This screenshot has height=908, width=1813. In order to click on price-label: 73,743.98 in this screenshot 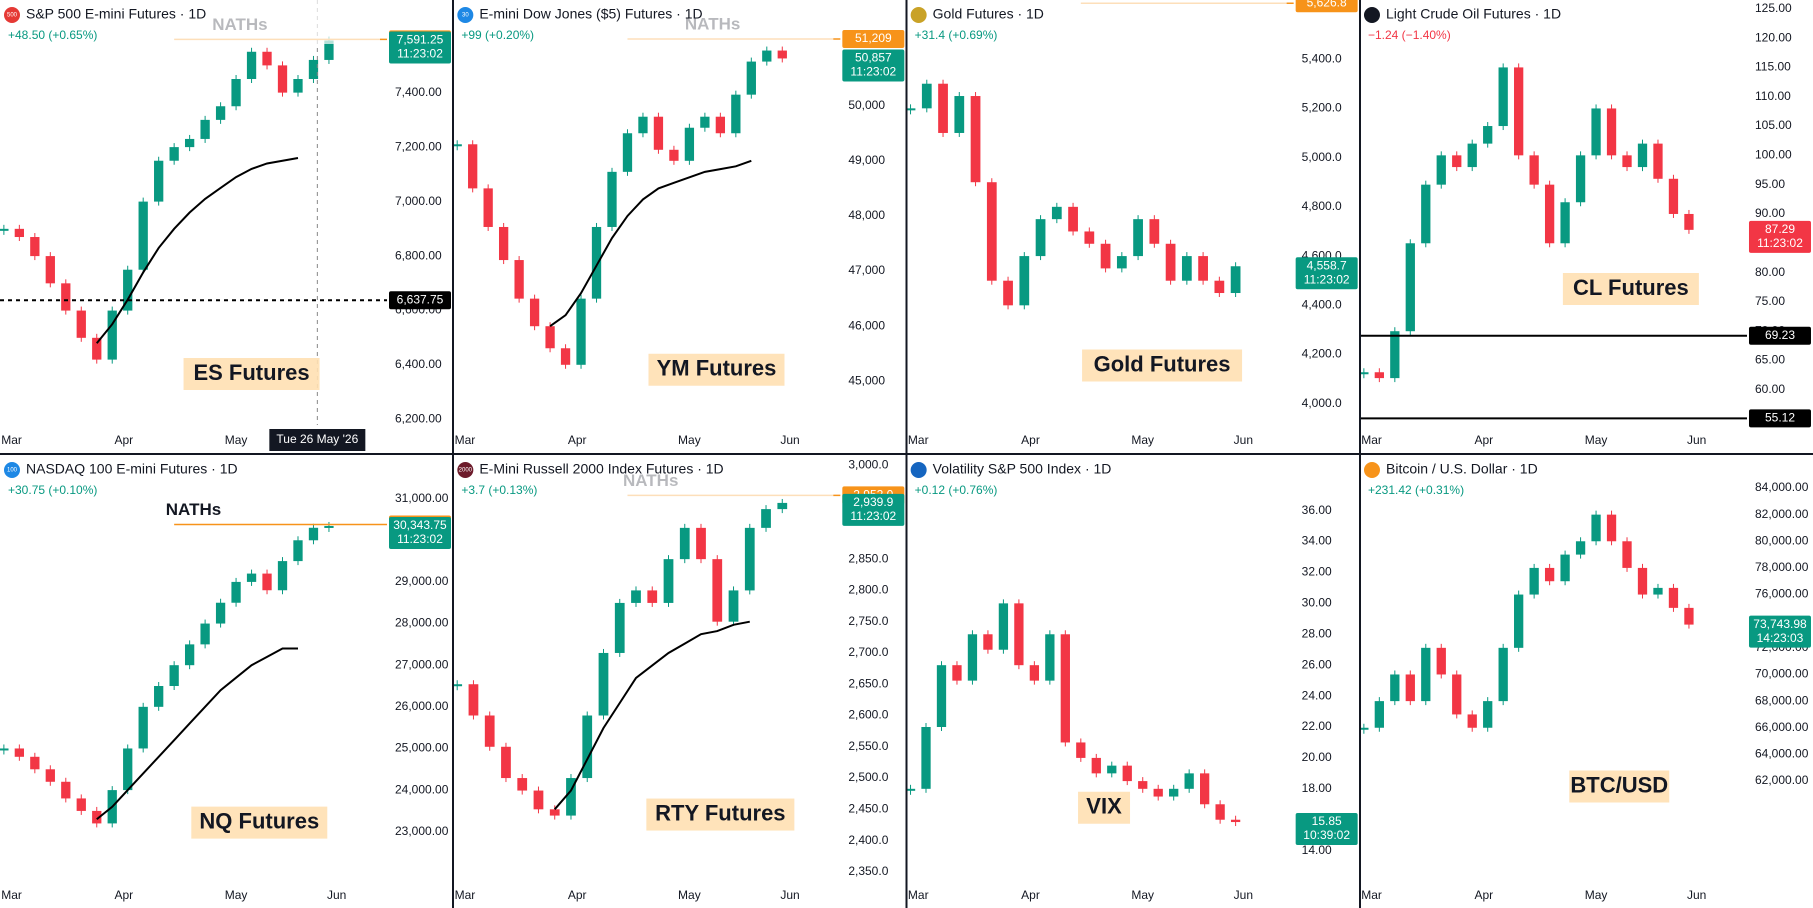, I will do `click(1780, 624)`.